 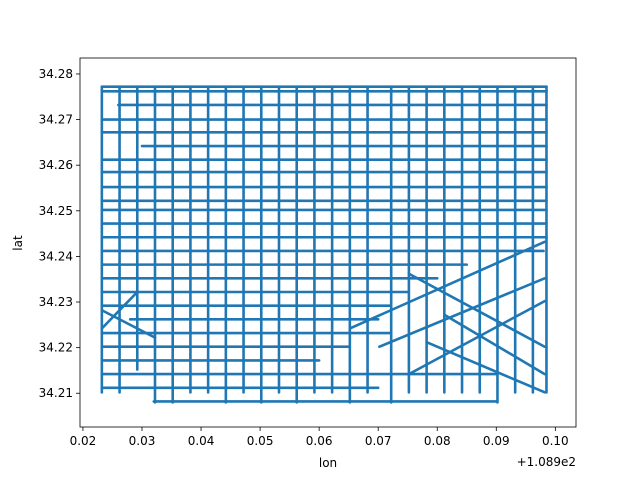 I want to click on x-axis-label: lon, so click(x=328, y=463).